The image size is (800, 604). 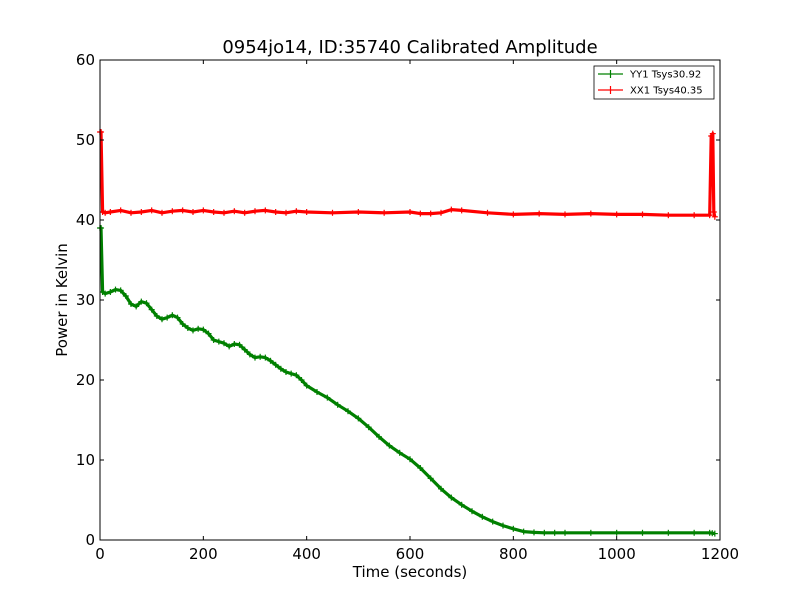 I want to click on y-tick-label: 60, so click(x=85, y=60).